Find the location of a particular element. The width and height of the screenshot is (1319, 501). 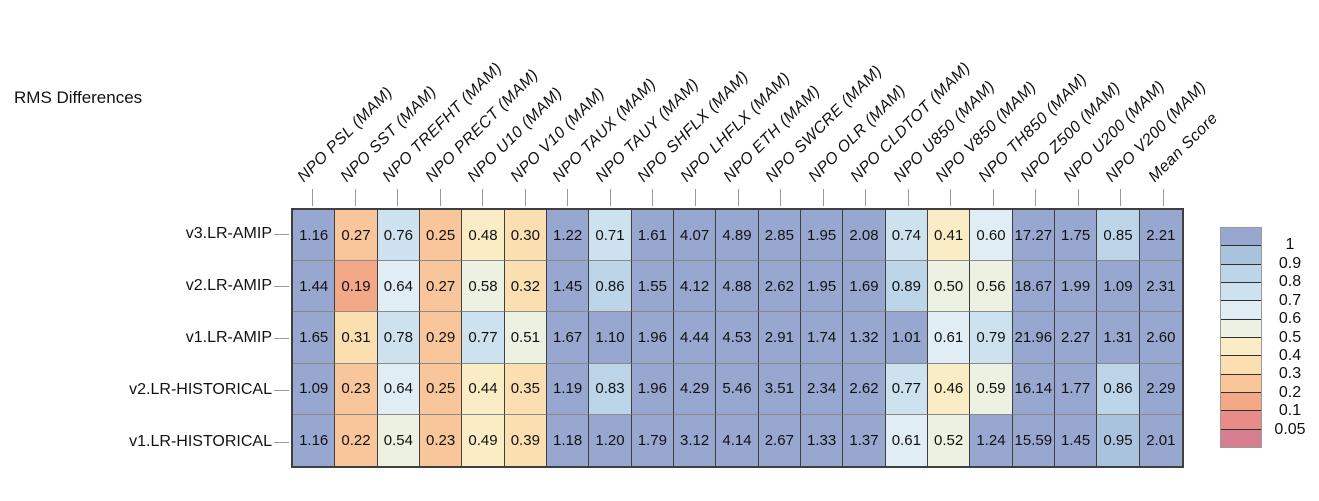

heatmap-cell: 3.51 is located at coordinates (779, 389).